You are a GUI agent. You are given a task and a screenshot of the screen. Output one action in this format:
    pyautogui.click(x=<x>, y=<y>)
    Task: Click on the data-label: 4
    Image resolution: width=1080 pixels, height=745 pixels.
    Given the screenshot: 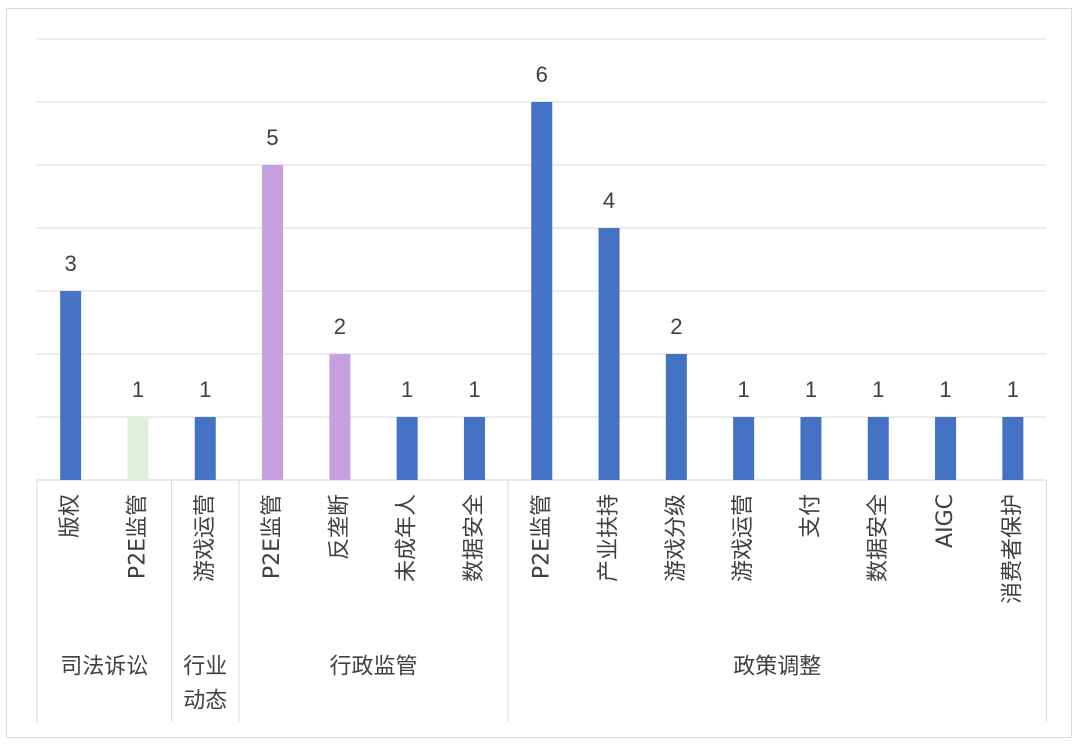 What is the action you would take?
    pyautogui.click(x=609, y=200)
    